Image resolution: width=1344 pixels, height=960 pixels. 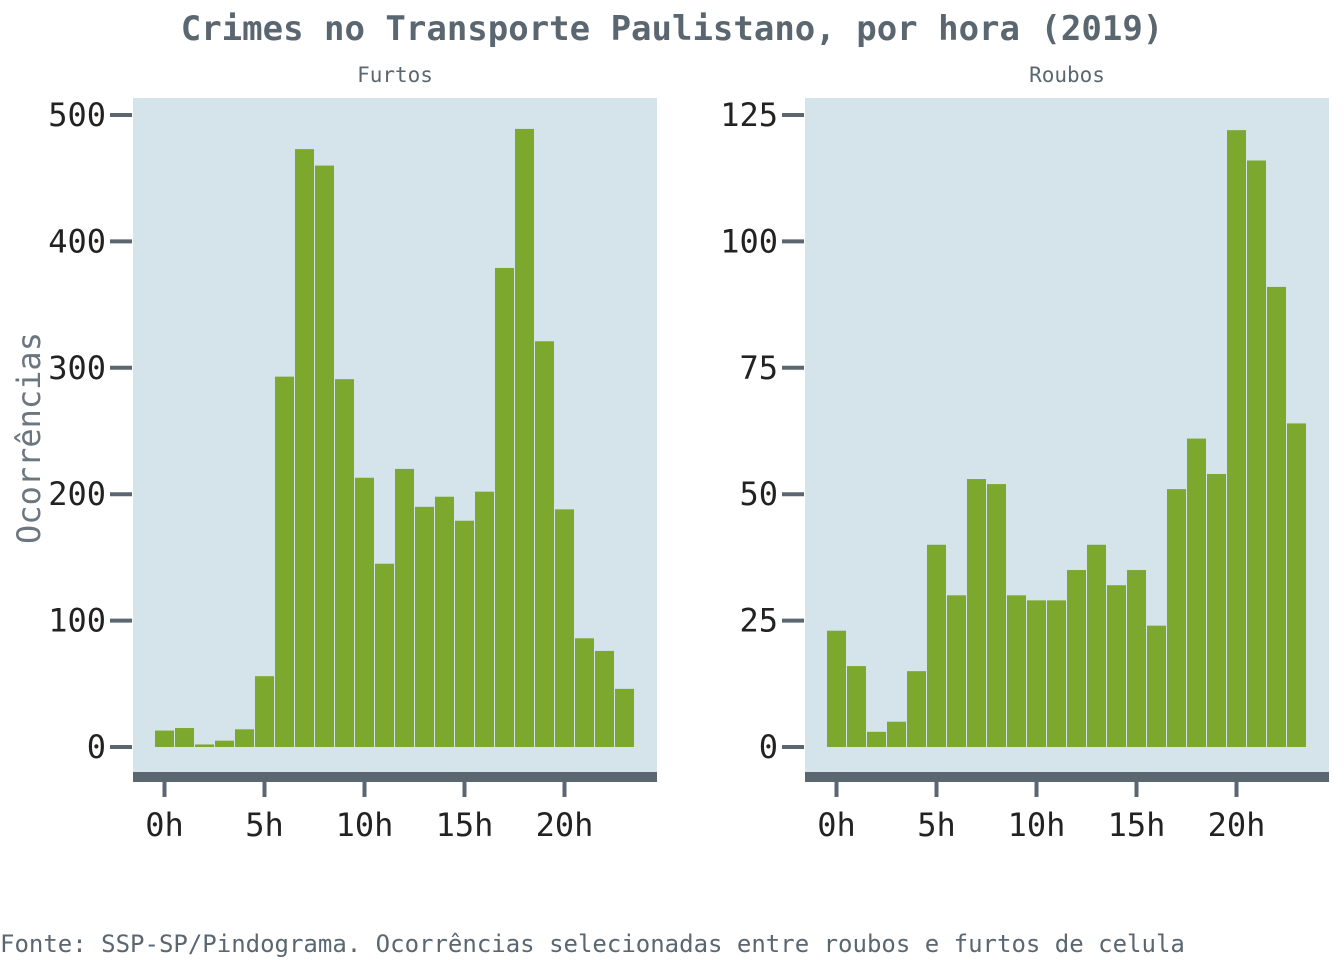 I want to click on y-tick-label: 400, so click(x=77, y=241).